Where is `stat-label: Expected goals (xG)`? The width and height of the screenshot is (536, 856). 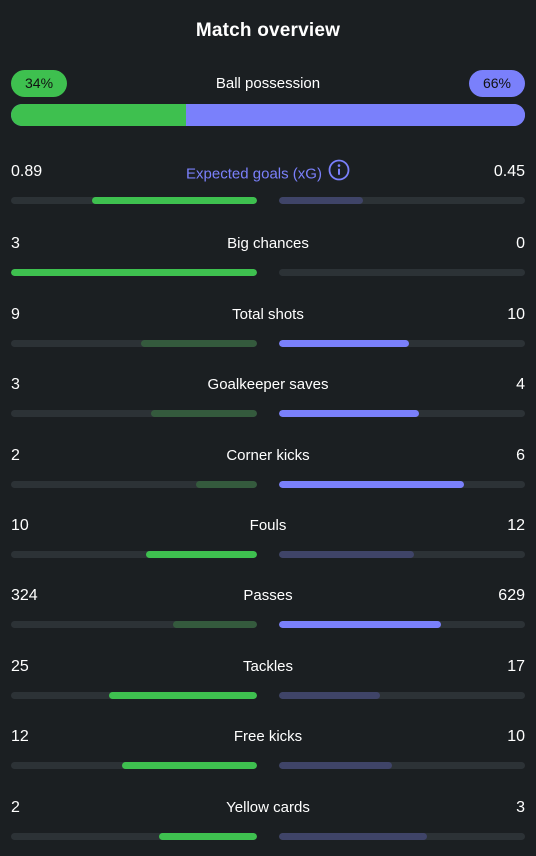 stat-label: Expected goals (xG) is located at coordinates (268, 173).